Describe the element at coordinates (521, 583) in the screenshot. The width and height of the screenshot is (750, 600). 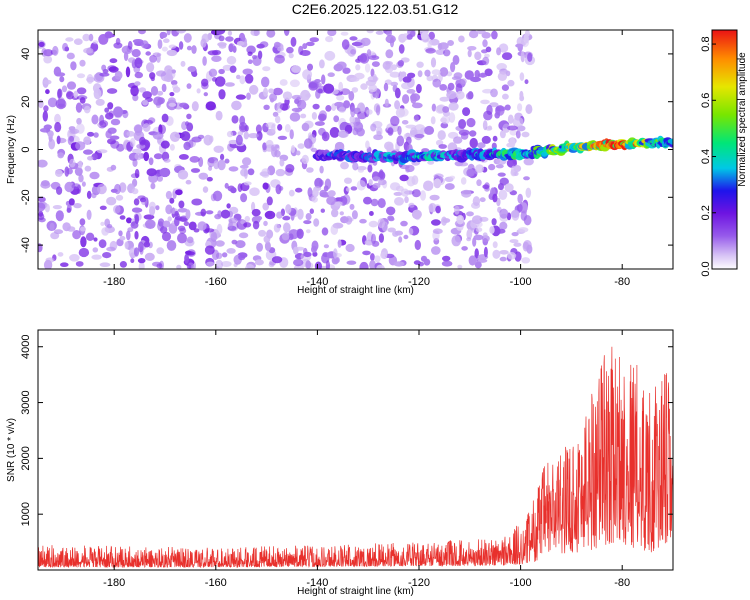
I see `x-tick-label: -100` at that location.